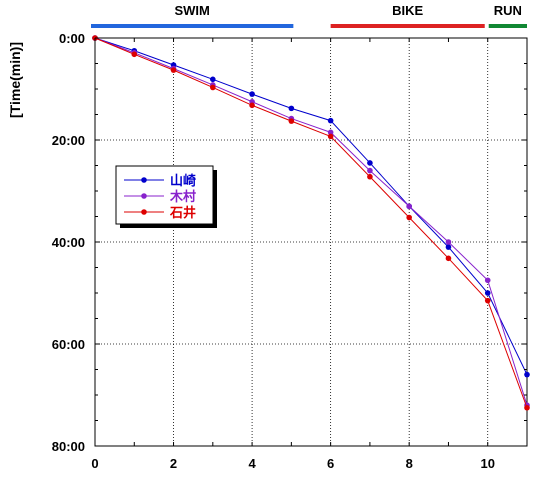  I want to click on x-tick-label: 8, so click(409, 463).